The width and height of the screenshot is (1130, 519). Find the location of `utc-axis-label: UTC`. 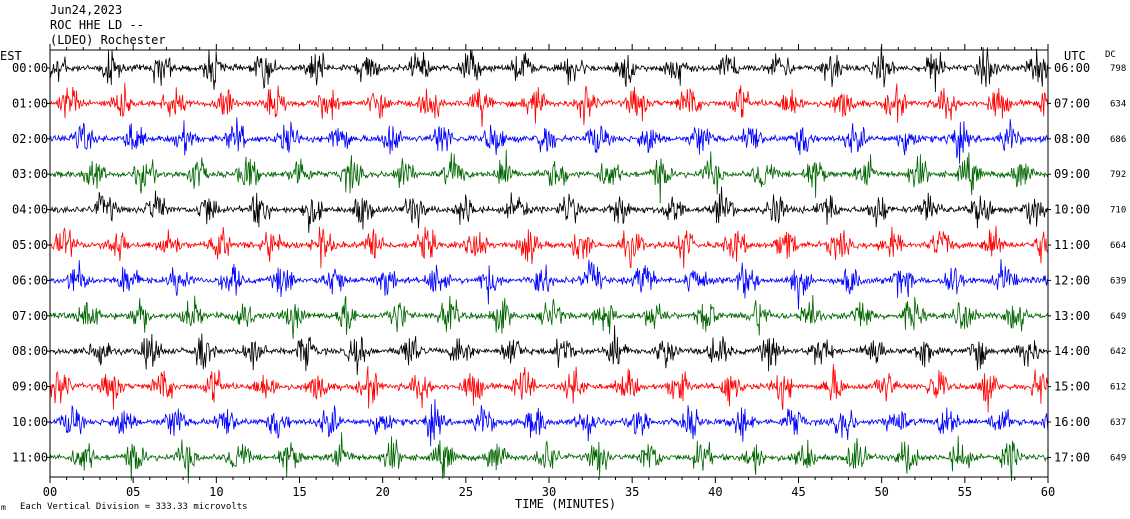

utc-axis-label: UTC is located at coordinates (1075, 56).